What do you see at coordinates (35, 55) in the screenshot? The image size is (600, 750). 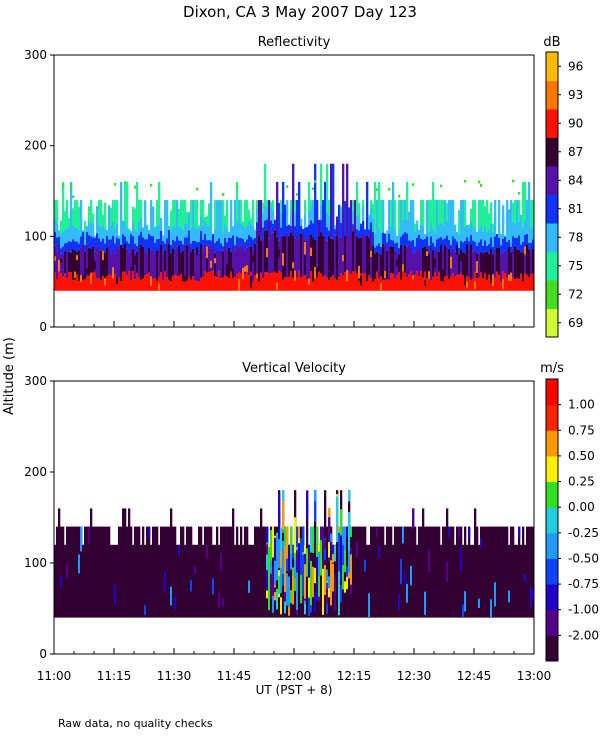 I see `y-tick-label: 300` at bounding box center [35, 55].